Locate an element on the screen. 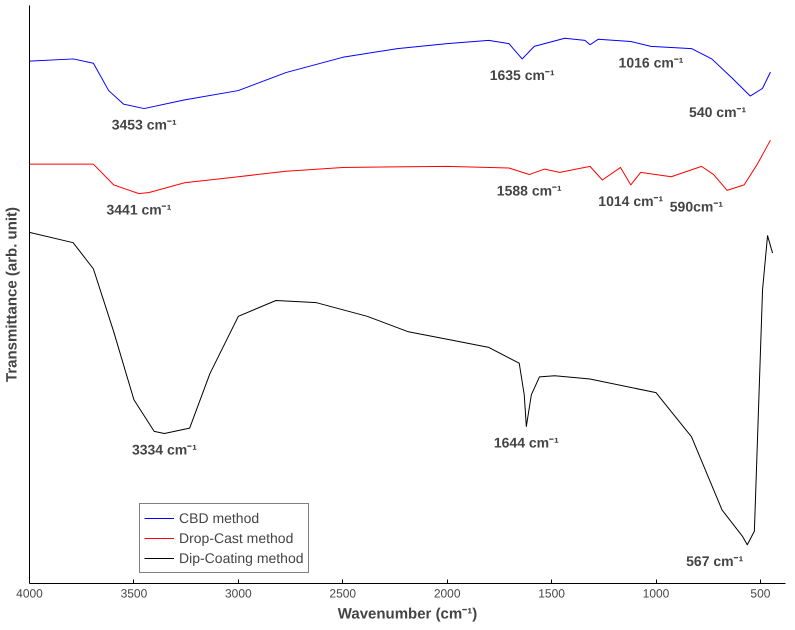 The width and height of the screenshot is (795, 630). x-tick-label: 3500 is located at coordinates (134, 593).